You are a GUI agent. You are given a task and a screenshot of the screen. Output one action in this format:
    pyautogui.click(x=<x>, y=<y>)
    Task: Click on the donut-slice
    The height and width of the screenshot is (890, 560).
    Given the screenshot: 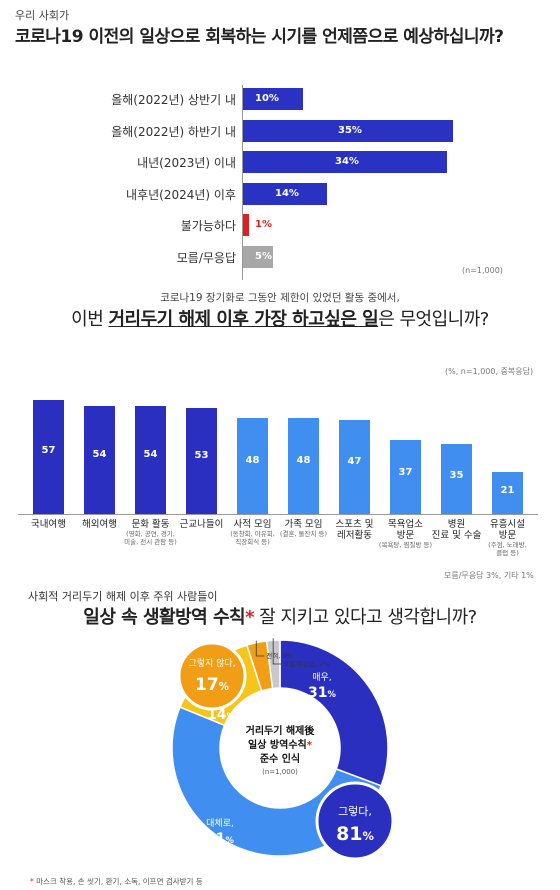 What is the action you would take?
    pyautogui.click(x=334, y=713)
    